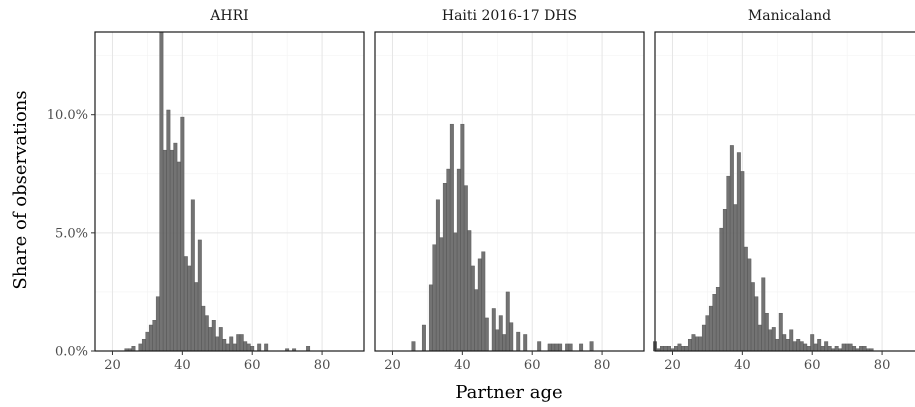 The height and width of the screenshot is (407, 915). What do you see at coordinates (71, 352) in the screenshot?
I see `y-tick-label: 0.0%` at bounding box center [71, 352].